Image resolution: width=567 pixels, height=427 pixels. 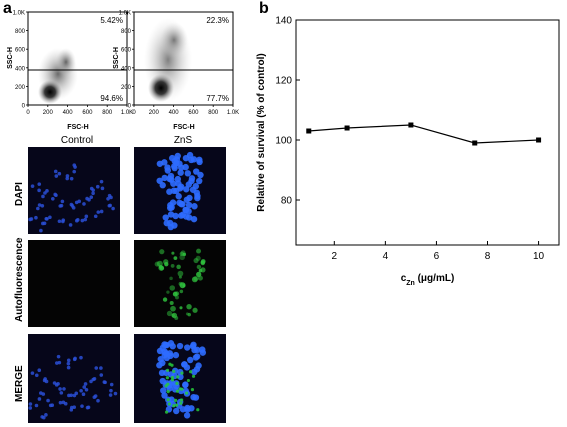 I want to click on x-axis-ticks: 2 4 6 8 10, so click(x=438, y=251).